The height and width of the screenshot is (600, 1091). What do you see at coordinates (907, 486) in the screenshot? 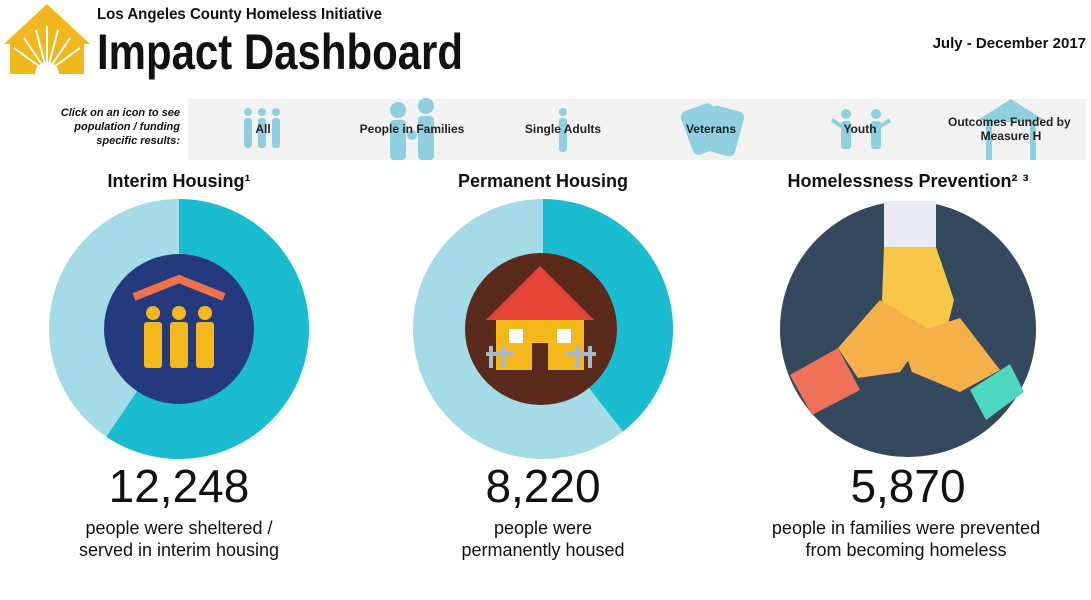
I see `metric-value: 5,870` at bounding box center [907, 486].